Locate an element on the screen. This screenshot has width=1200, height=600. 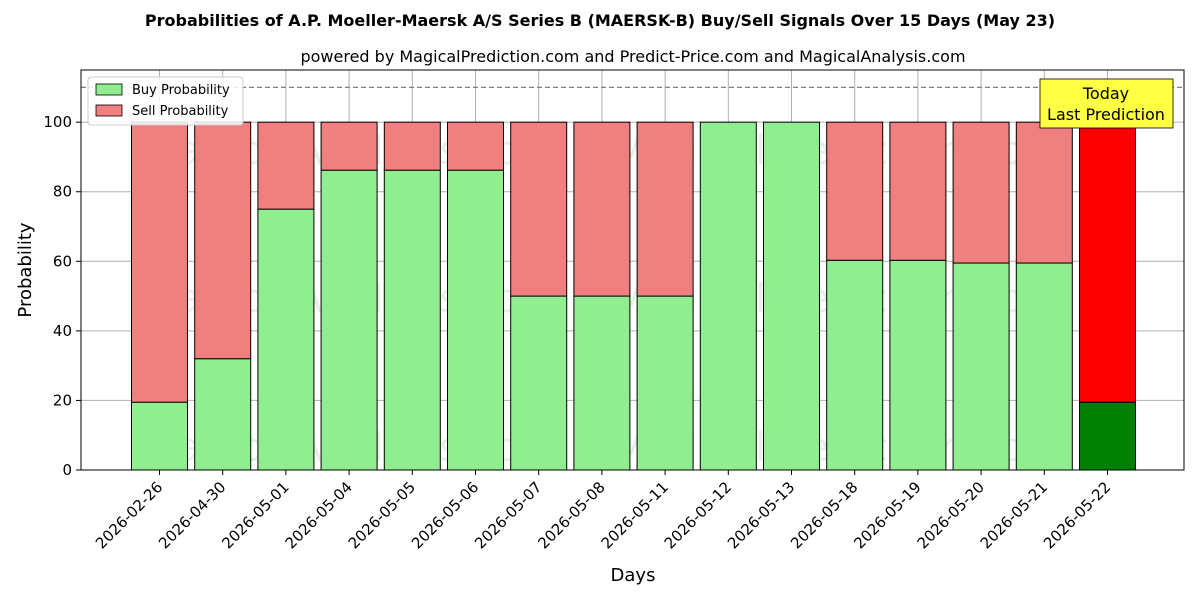
legend-label-sell: Sell Probability is located at coordinates (180, 111).